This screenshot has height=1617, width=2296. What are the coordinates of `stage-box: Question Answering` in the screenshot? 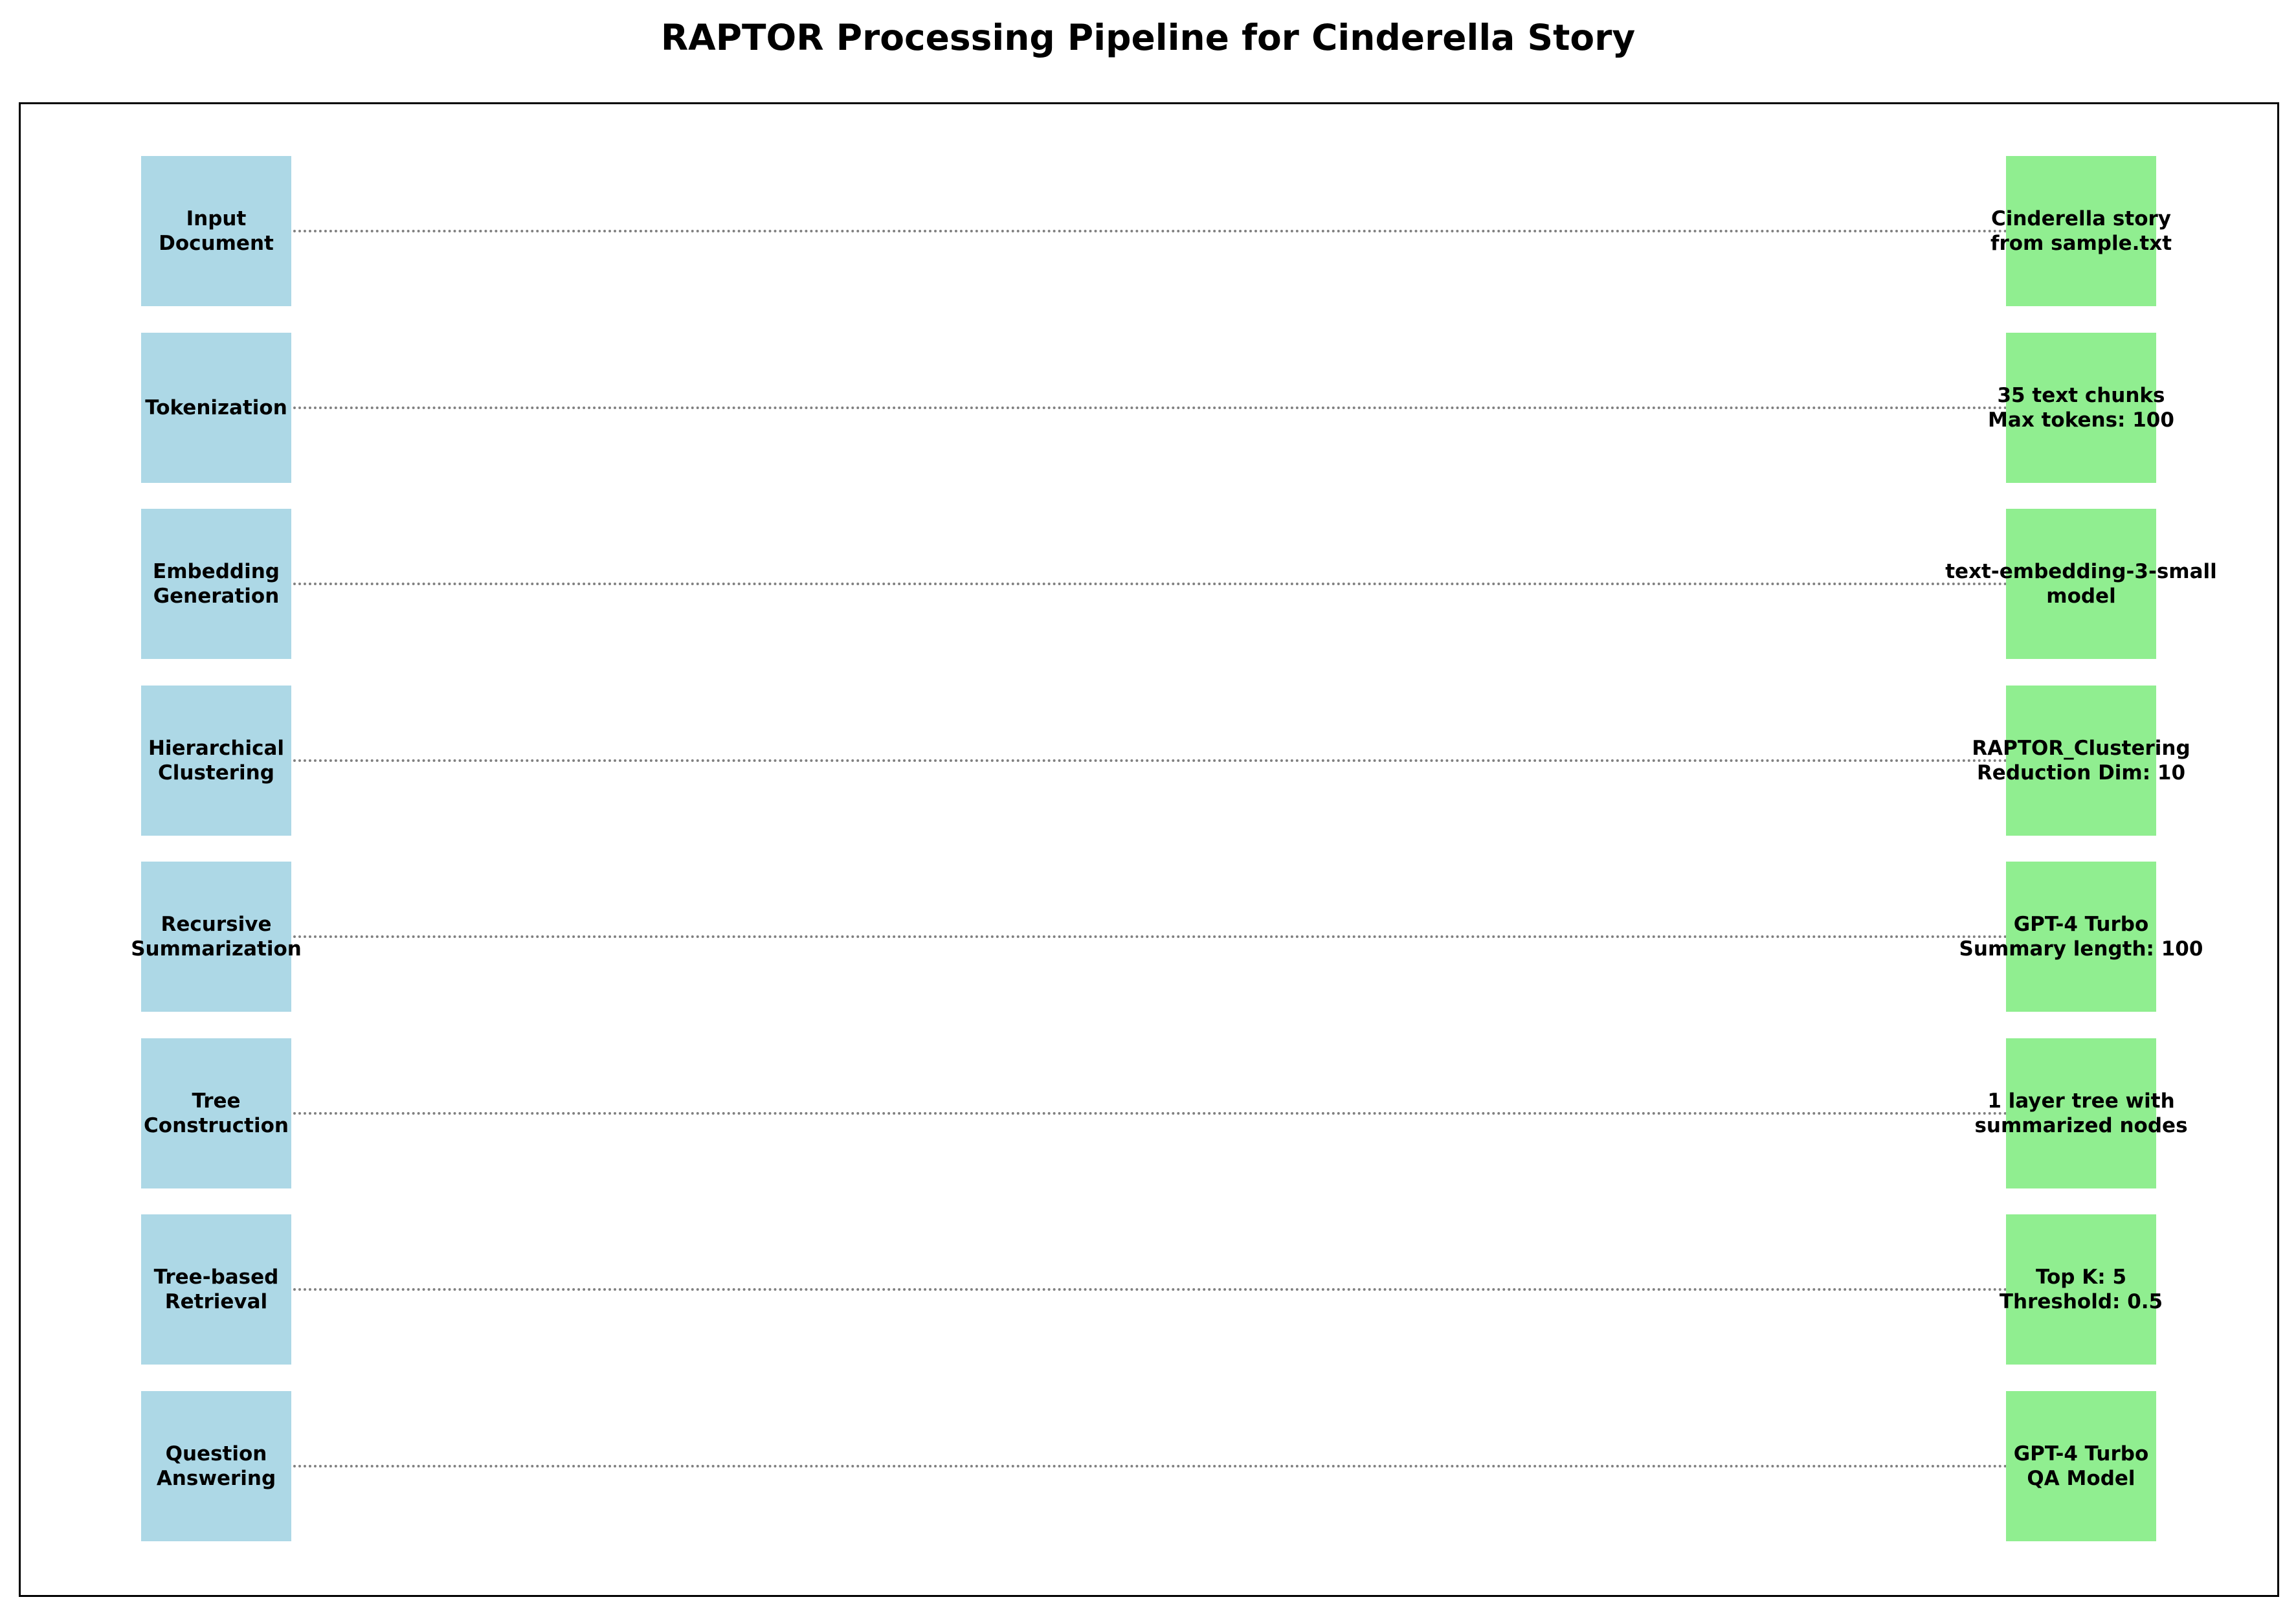 It's located at (216, 1466).